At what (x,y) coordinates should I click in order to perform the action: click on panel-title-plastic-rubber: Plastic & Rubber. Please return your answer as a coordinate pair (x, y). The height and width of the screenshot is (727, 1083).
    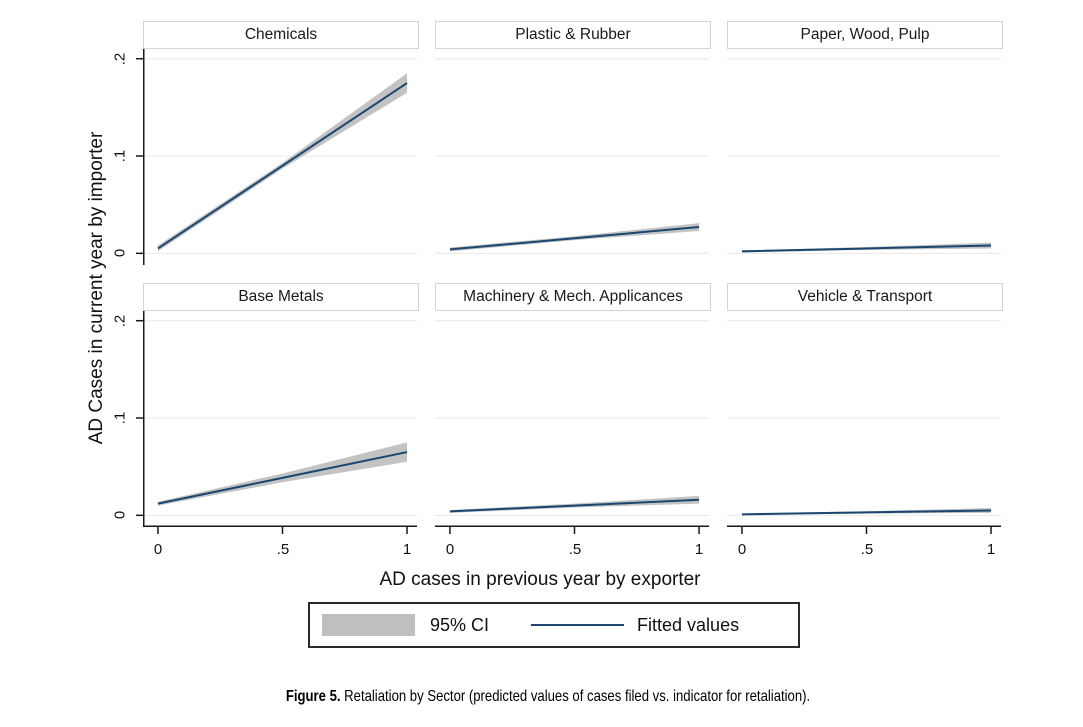
    Looking at the image, I should click on (573, 35).